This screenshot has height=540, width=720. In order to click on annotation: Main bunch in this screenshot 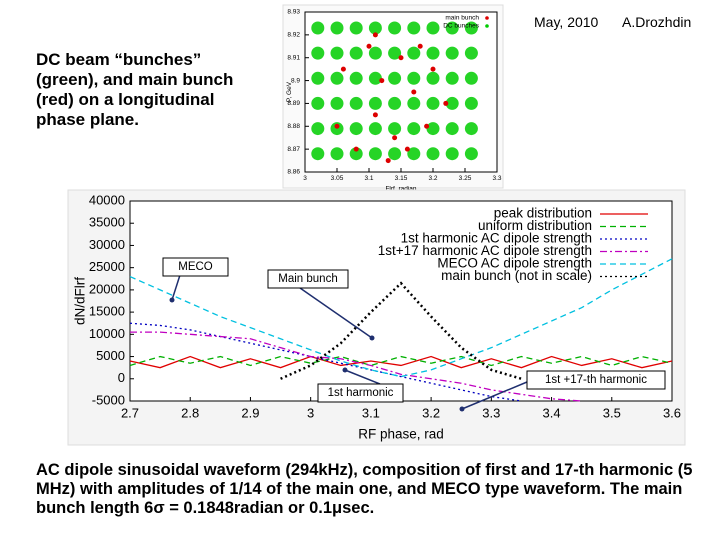, I will do `click(307, 279)`.